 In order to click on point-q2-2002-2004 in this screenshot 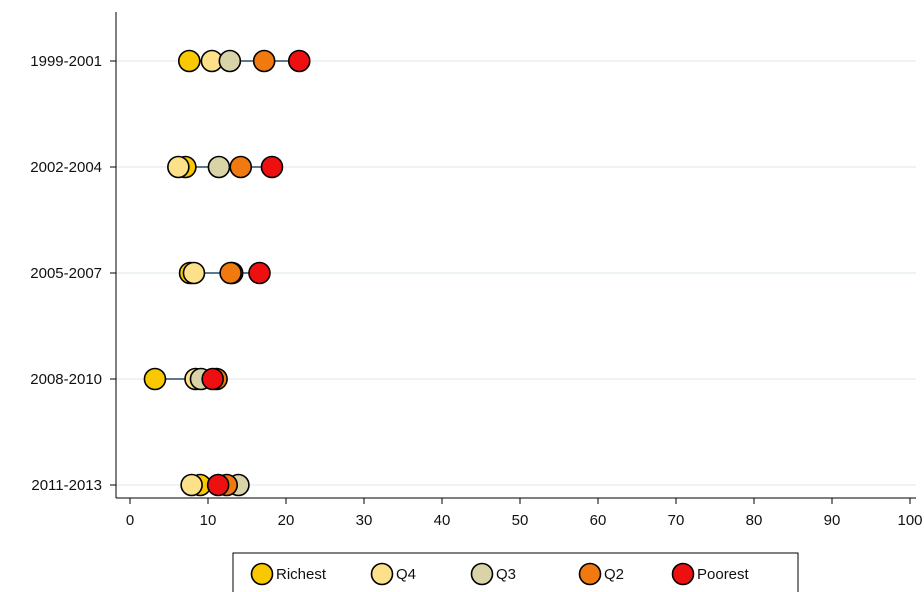, I will do `click(241, 167)`.